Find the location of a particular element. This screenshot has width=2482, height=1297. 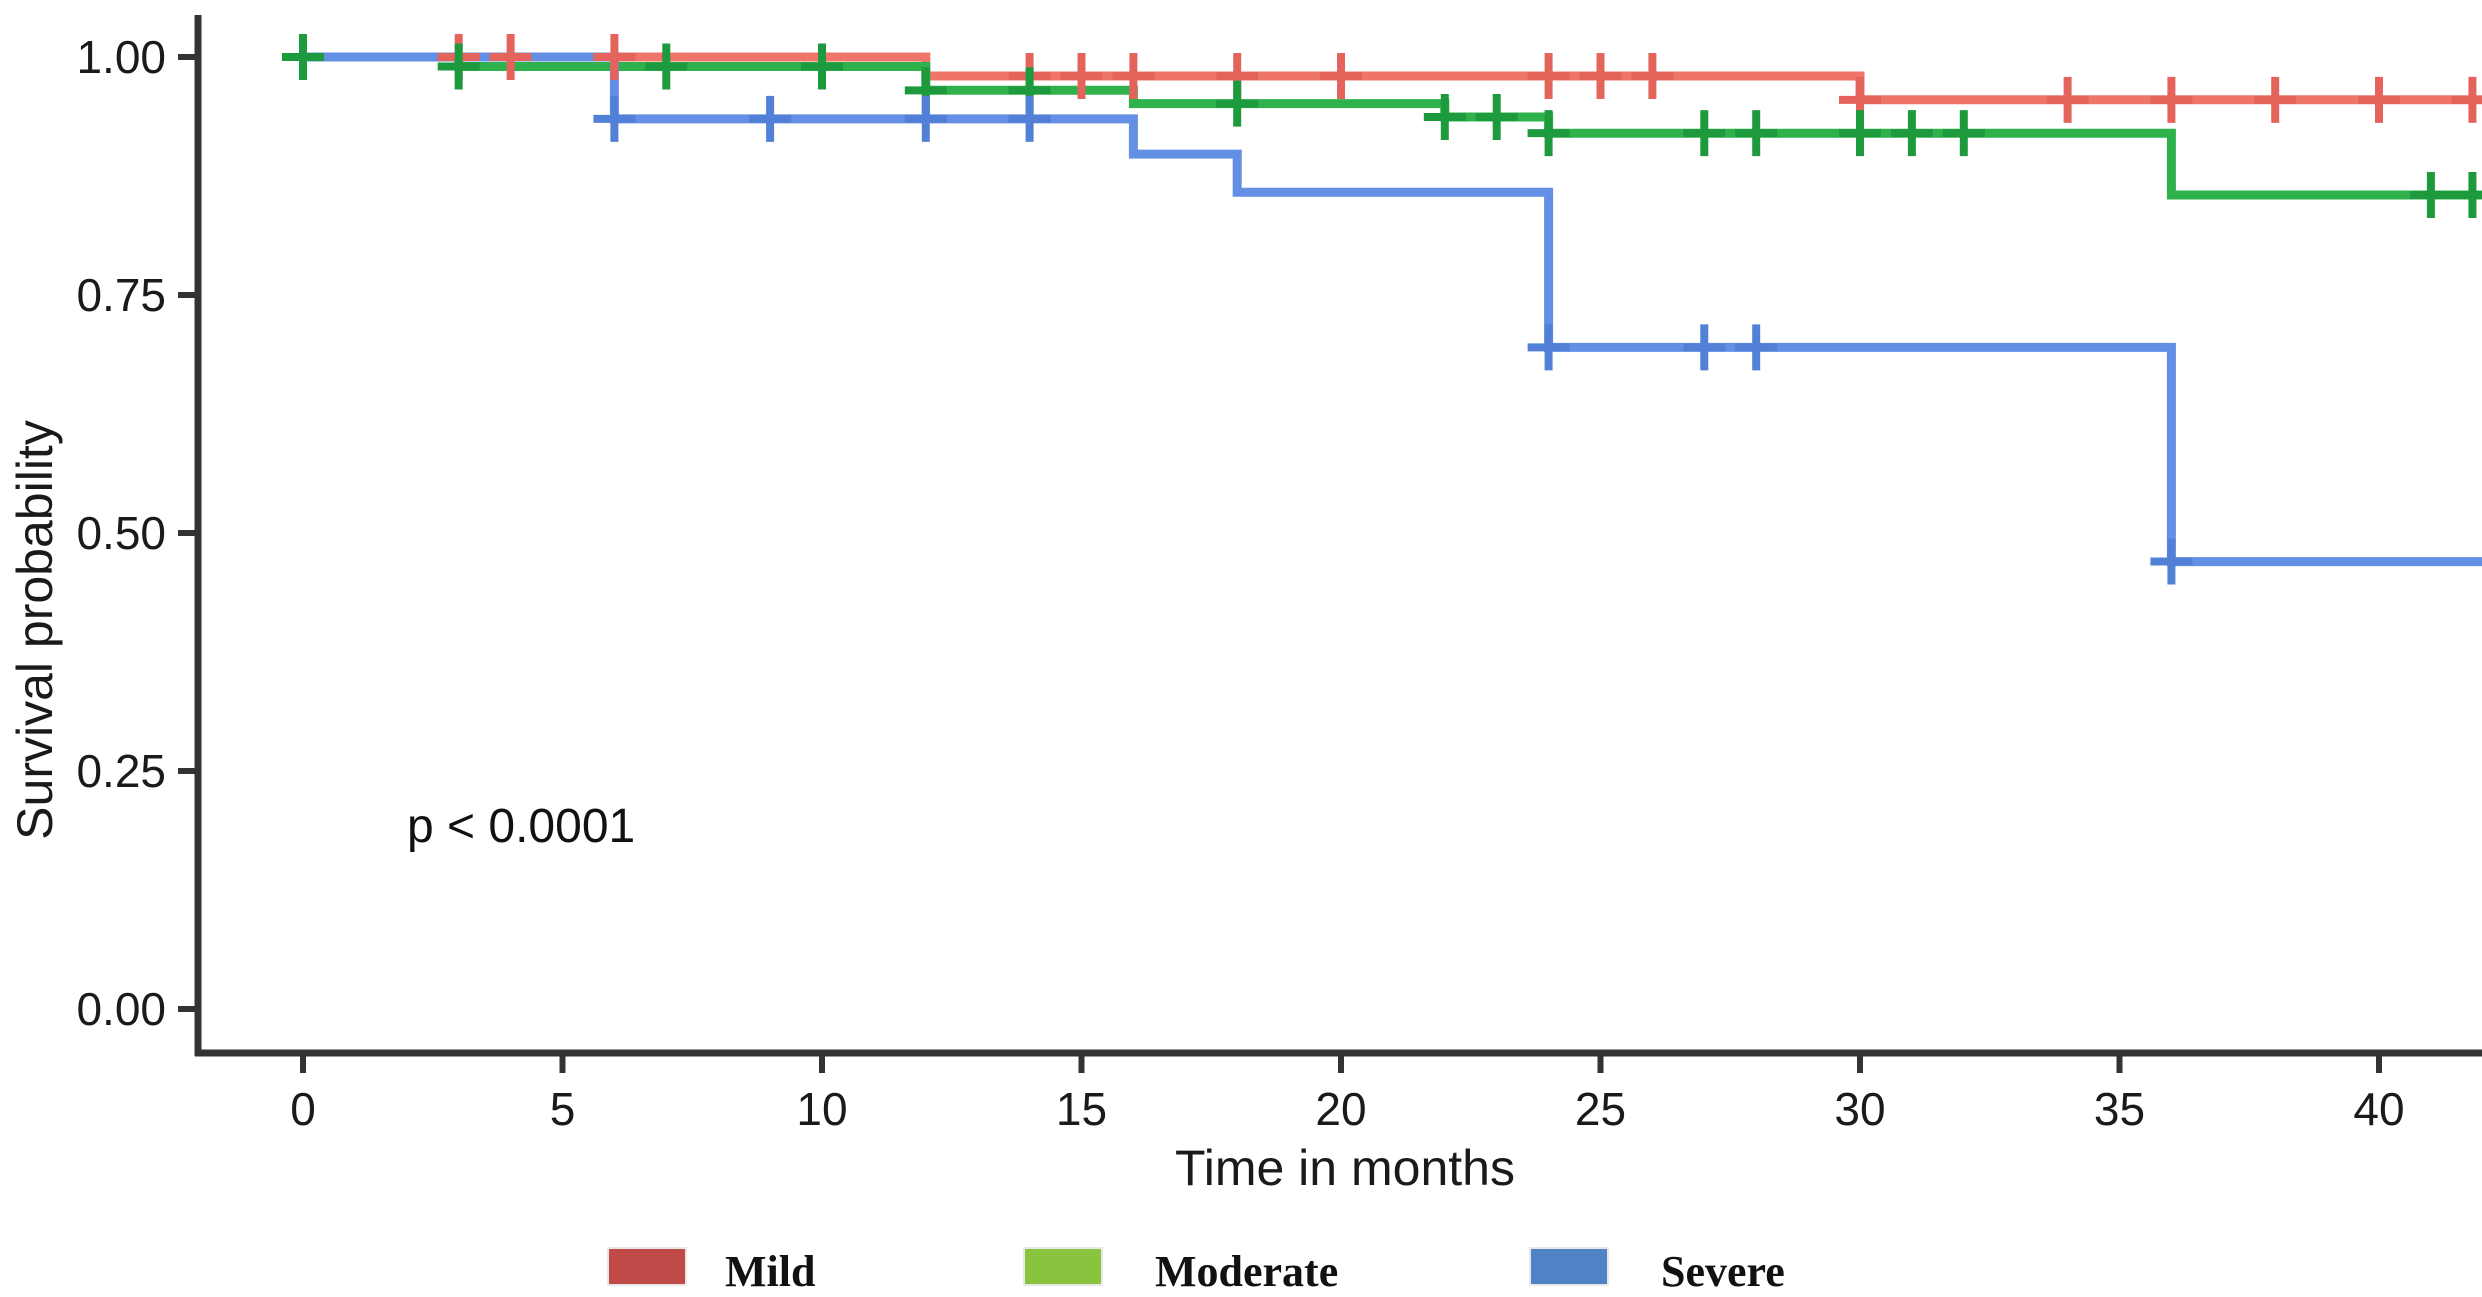

p-value-annotation: p < 0.0001 is located at coordinates (521, 826).